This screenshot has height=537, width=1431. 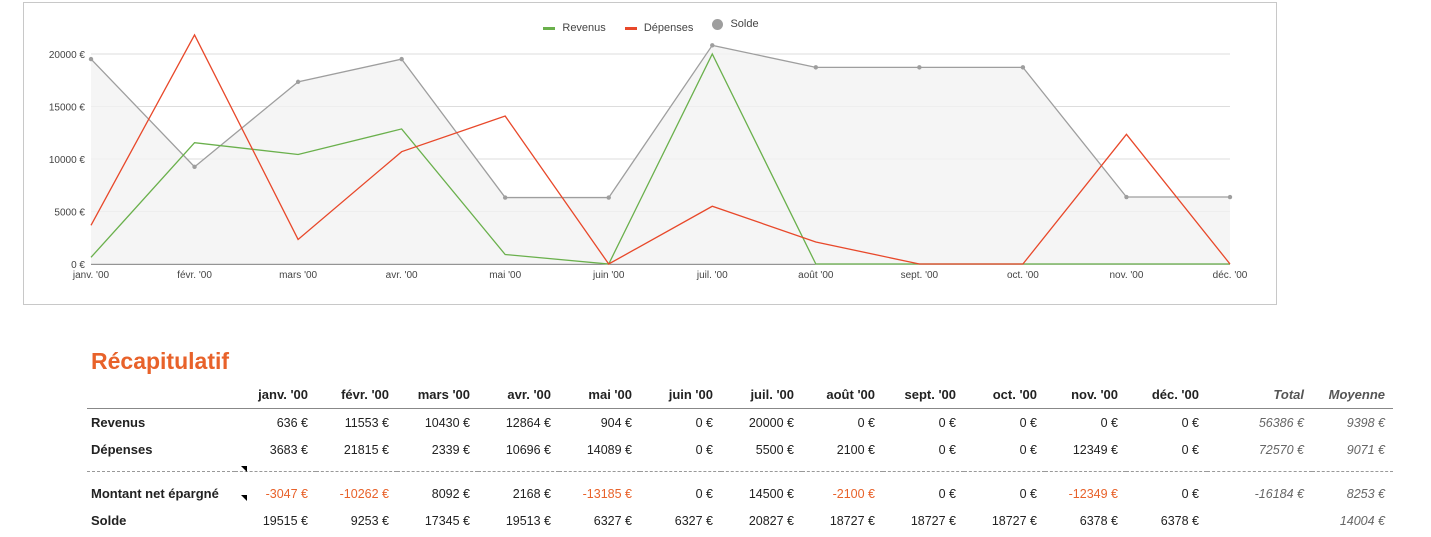 I want to click on chart-legend: Revenus Dépenses Solde, so click(x=651, y=26).